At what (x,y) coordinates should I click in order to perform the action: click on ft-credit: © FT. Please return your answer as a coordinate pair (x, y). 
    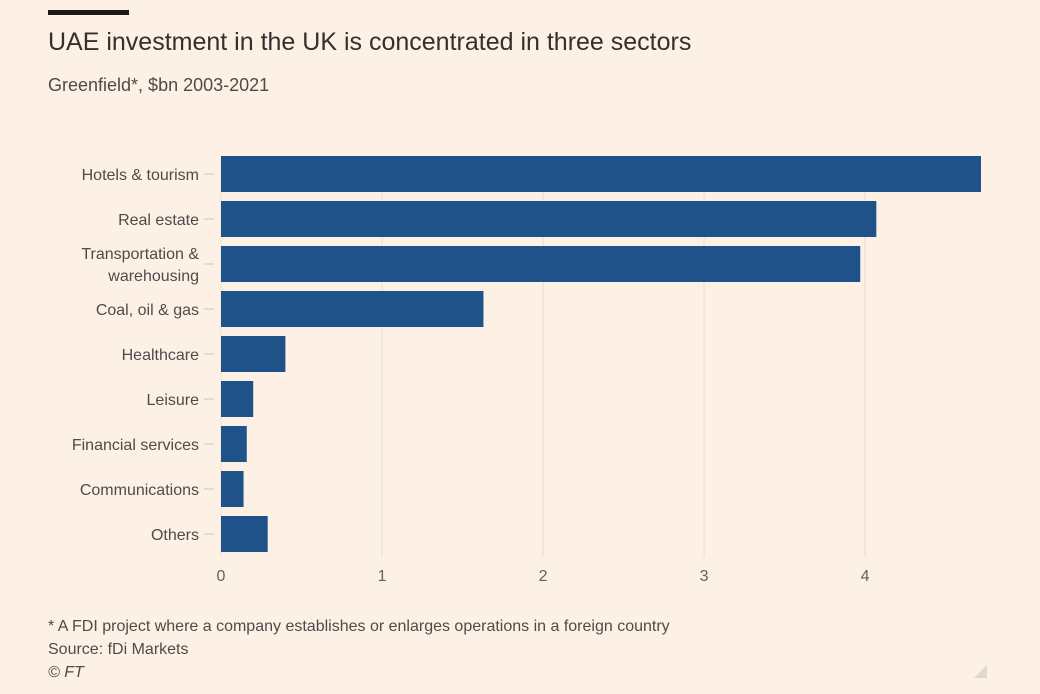
    Looking at the image, I should click on (66, 672).